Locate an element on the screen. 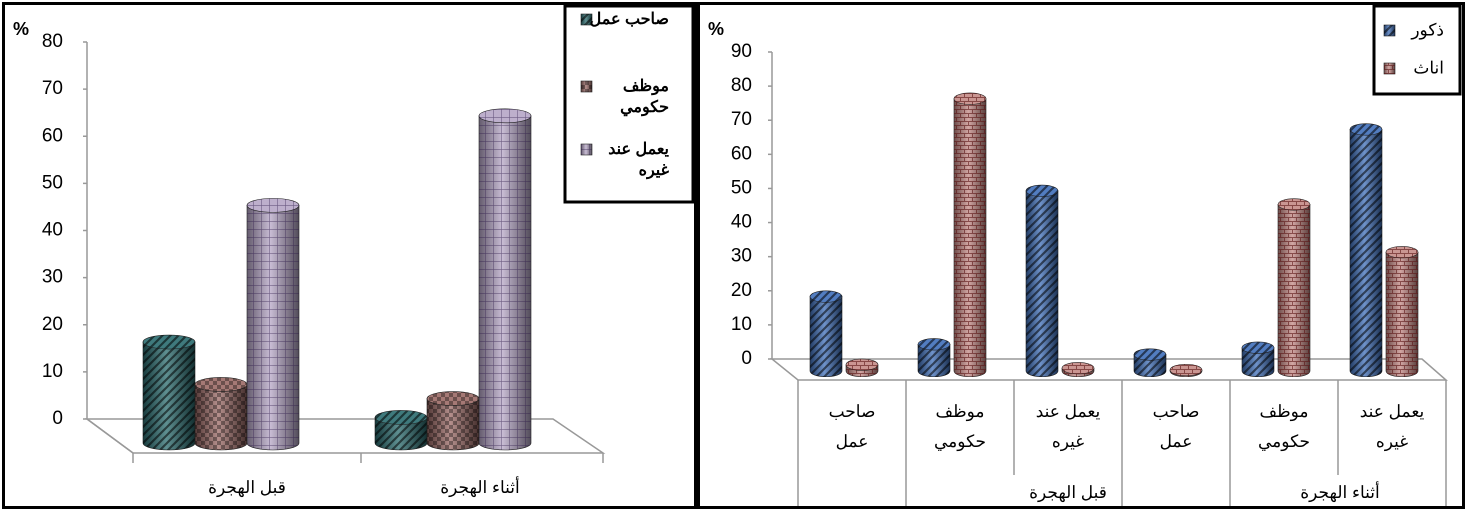  legend-label: ذكور is located at coordinates (1427, 30).